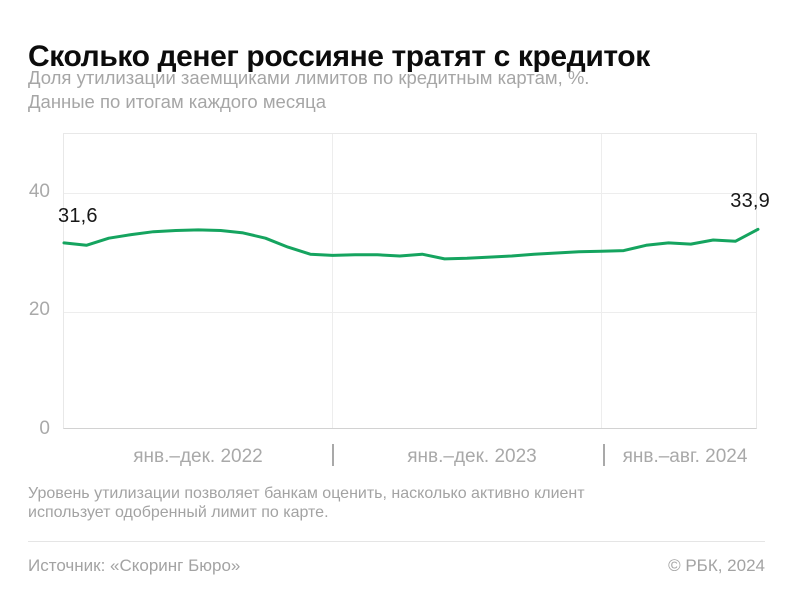  What do you see at coordinates (78, 216) in the screenshot?
I see `data-label-first-point: 31,6` at bounding box center [78, 216].